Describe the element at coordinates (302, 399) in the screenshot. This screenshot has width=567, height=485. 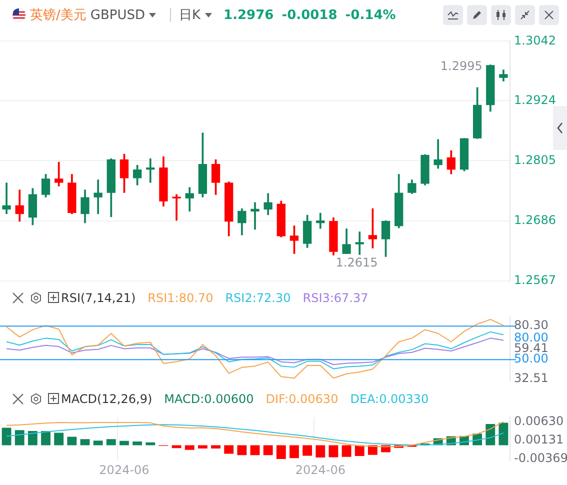
I see `text: DIF:0.00630` at that location.